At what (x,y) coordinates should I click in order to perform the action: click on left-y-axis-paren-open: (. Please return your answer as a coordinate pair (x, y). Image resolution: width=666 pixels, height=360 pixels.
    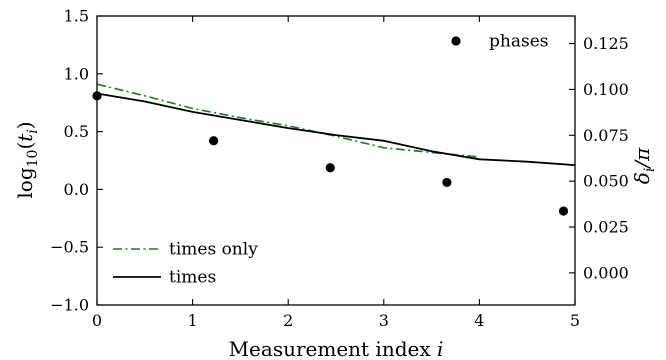
    Looking at the image, I should click on (25, 146).